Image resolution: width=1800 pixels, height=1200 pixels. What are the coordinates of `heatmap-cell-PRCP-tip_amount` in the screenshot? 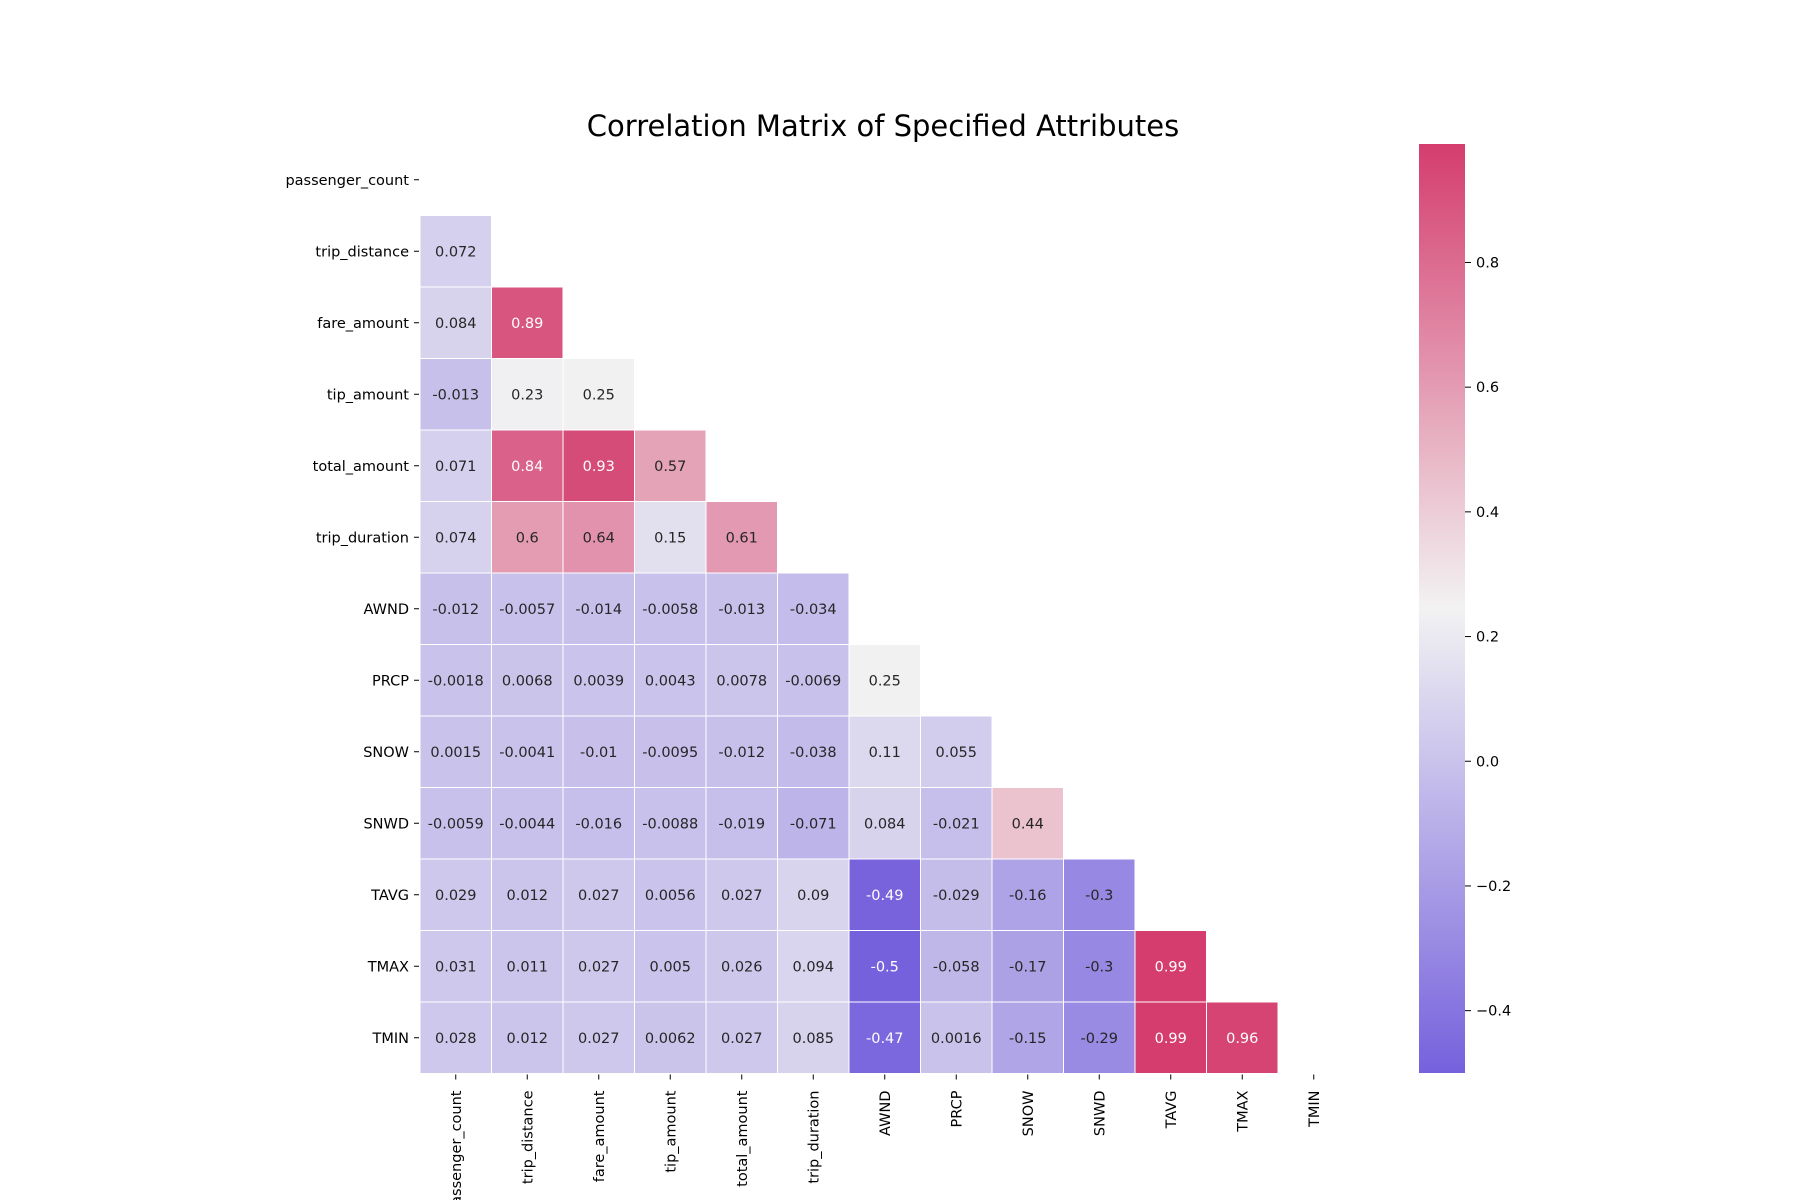 It's located at (670, 680).